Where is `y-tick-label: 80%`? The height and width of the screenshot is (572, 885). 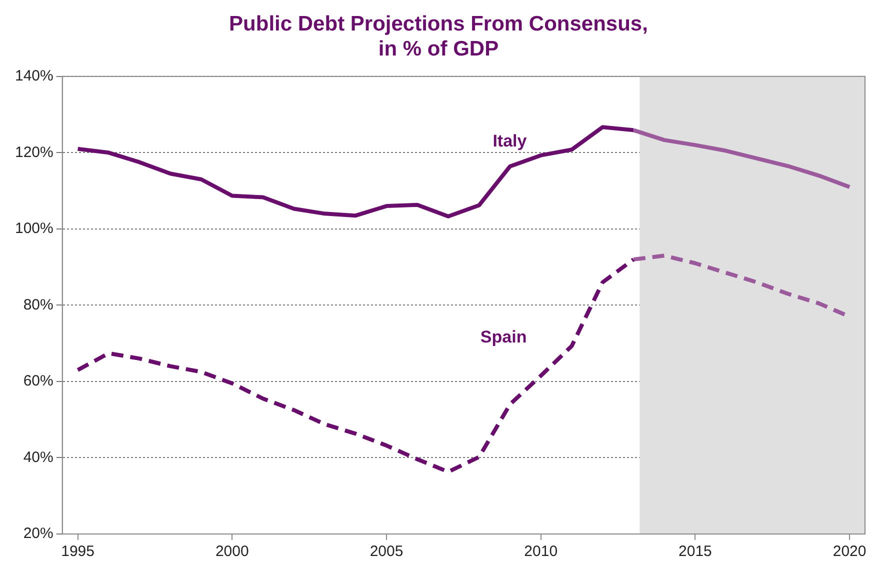
y-tick-label: 80% is located at coordinates (38, 305).